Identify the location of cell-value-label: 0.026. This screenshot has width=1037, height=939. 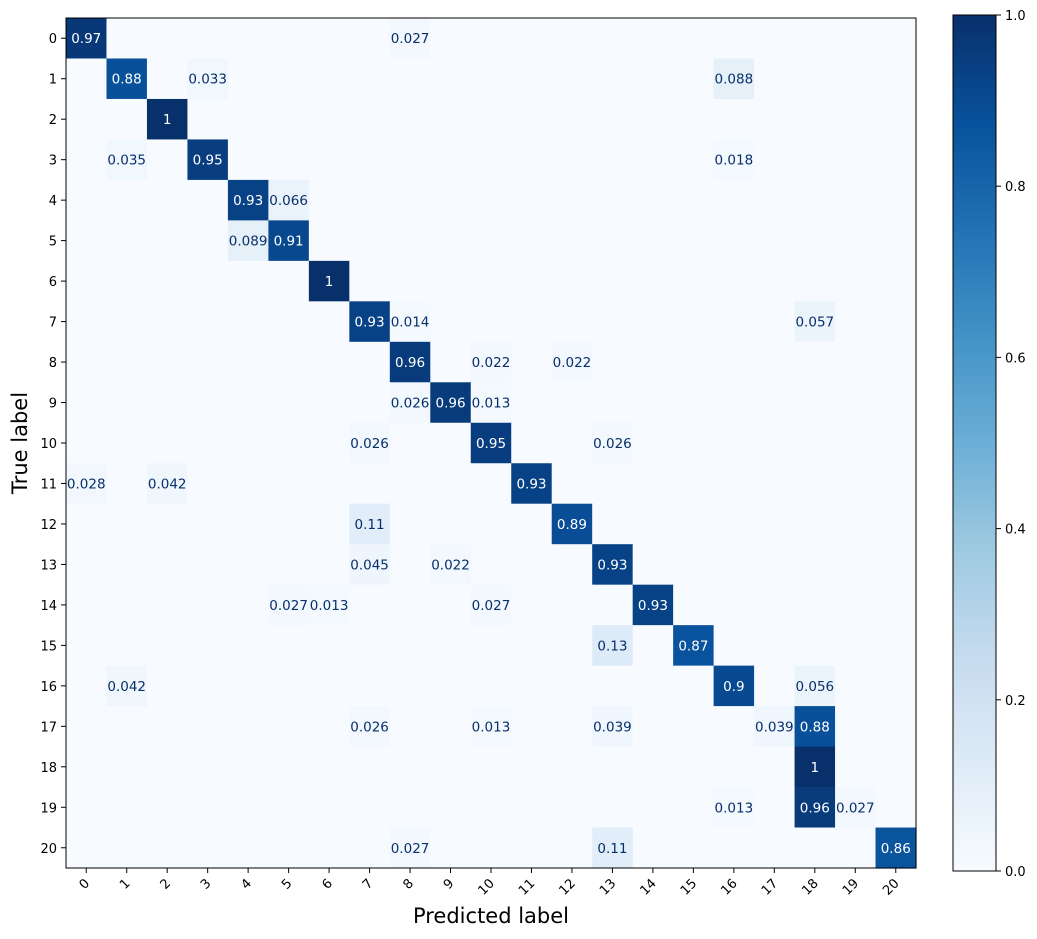
(410, 404).